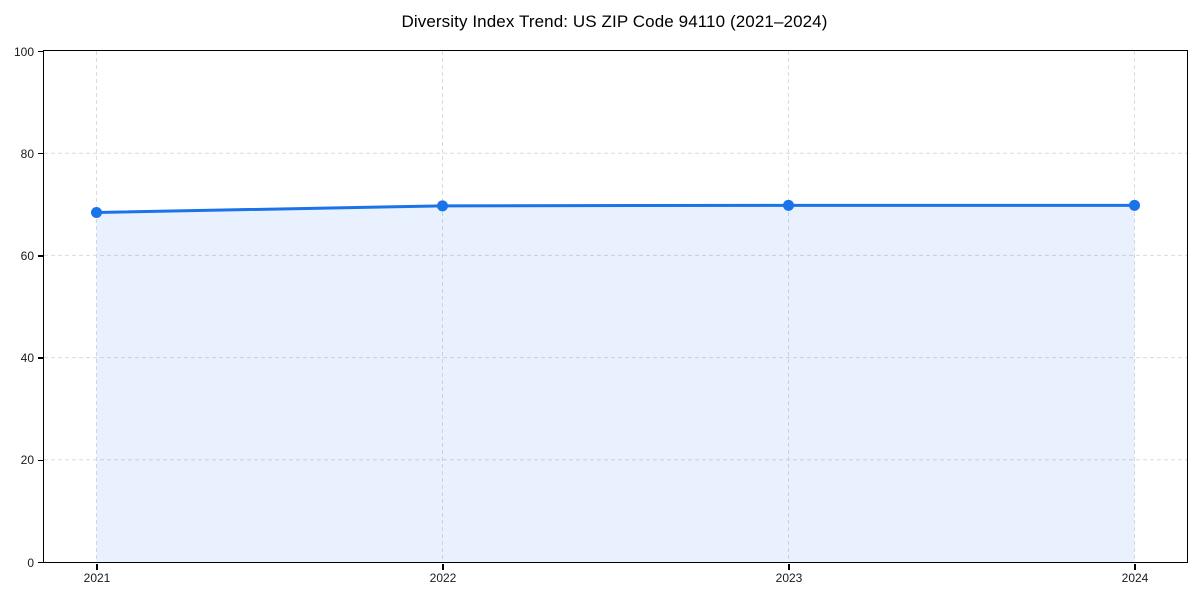 Image resolution: width=1200 pixels, height=600 pixels. I want to click on x-tick-label: 2022, so click(443, 578).